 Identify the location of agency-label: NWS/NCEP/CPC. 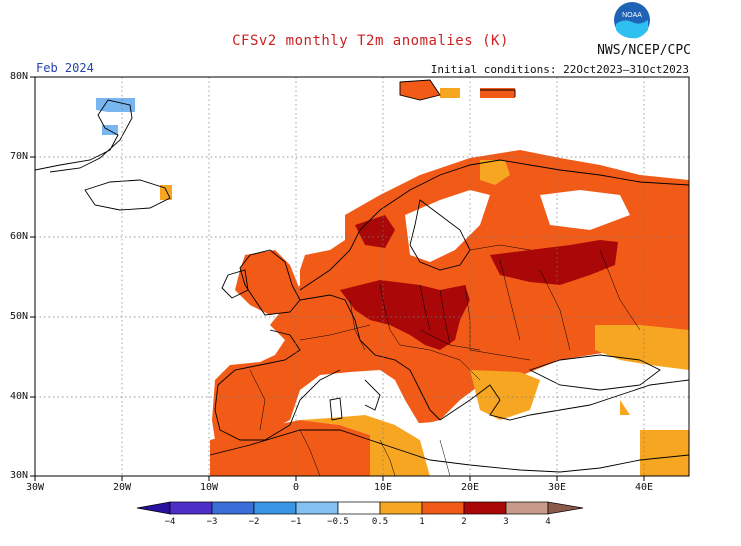
(644, 50).